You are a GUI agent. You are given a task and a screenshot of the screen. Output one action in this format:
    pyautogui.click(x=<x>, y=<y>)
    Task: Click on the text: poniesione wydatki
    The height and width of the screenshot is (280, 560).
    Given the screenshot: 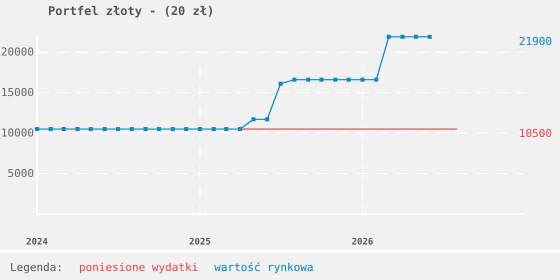 What is the action you would take?
    pyautogui.click(x=138, y=267)
    